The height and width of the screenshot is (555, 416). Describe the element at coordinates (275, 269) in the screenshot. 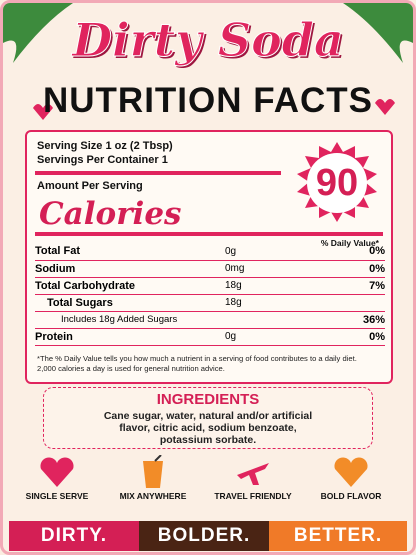

I see `nutrient-amount: 0mg` at that location.